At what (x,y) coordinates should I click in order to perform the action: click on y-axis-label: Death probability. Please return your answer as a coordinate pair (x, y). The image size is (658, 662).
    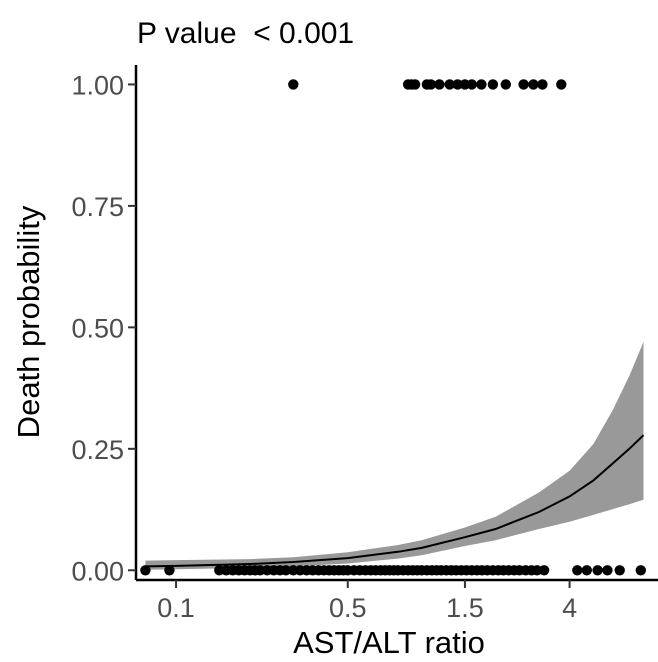
    Looking at the image, I should click on (28, 321).